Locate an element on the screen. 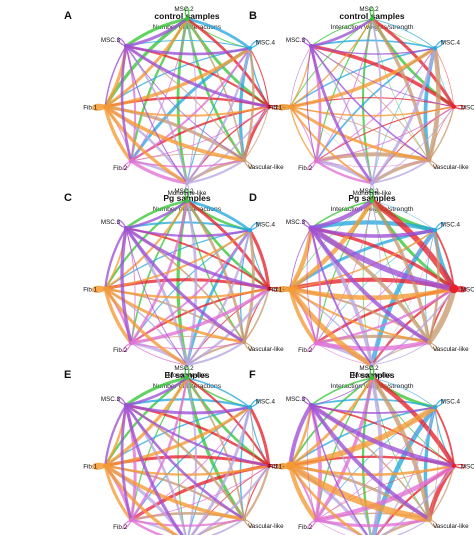 The image size is (474, 535). edges is located at coordinates (187, 283).